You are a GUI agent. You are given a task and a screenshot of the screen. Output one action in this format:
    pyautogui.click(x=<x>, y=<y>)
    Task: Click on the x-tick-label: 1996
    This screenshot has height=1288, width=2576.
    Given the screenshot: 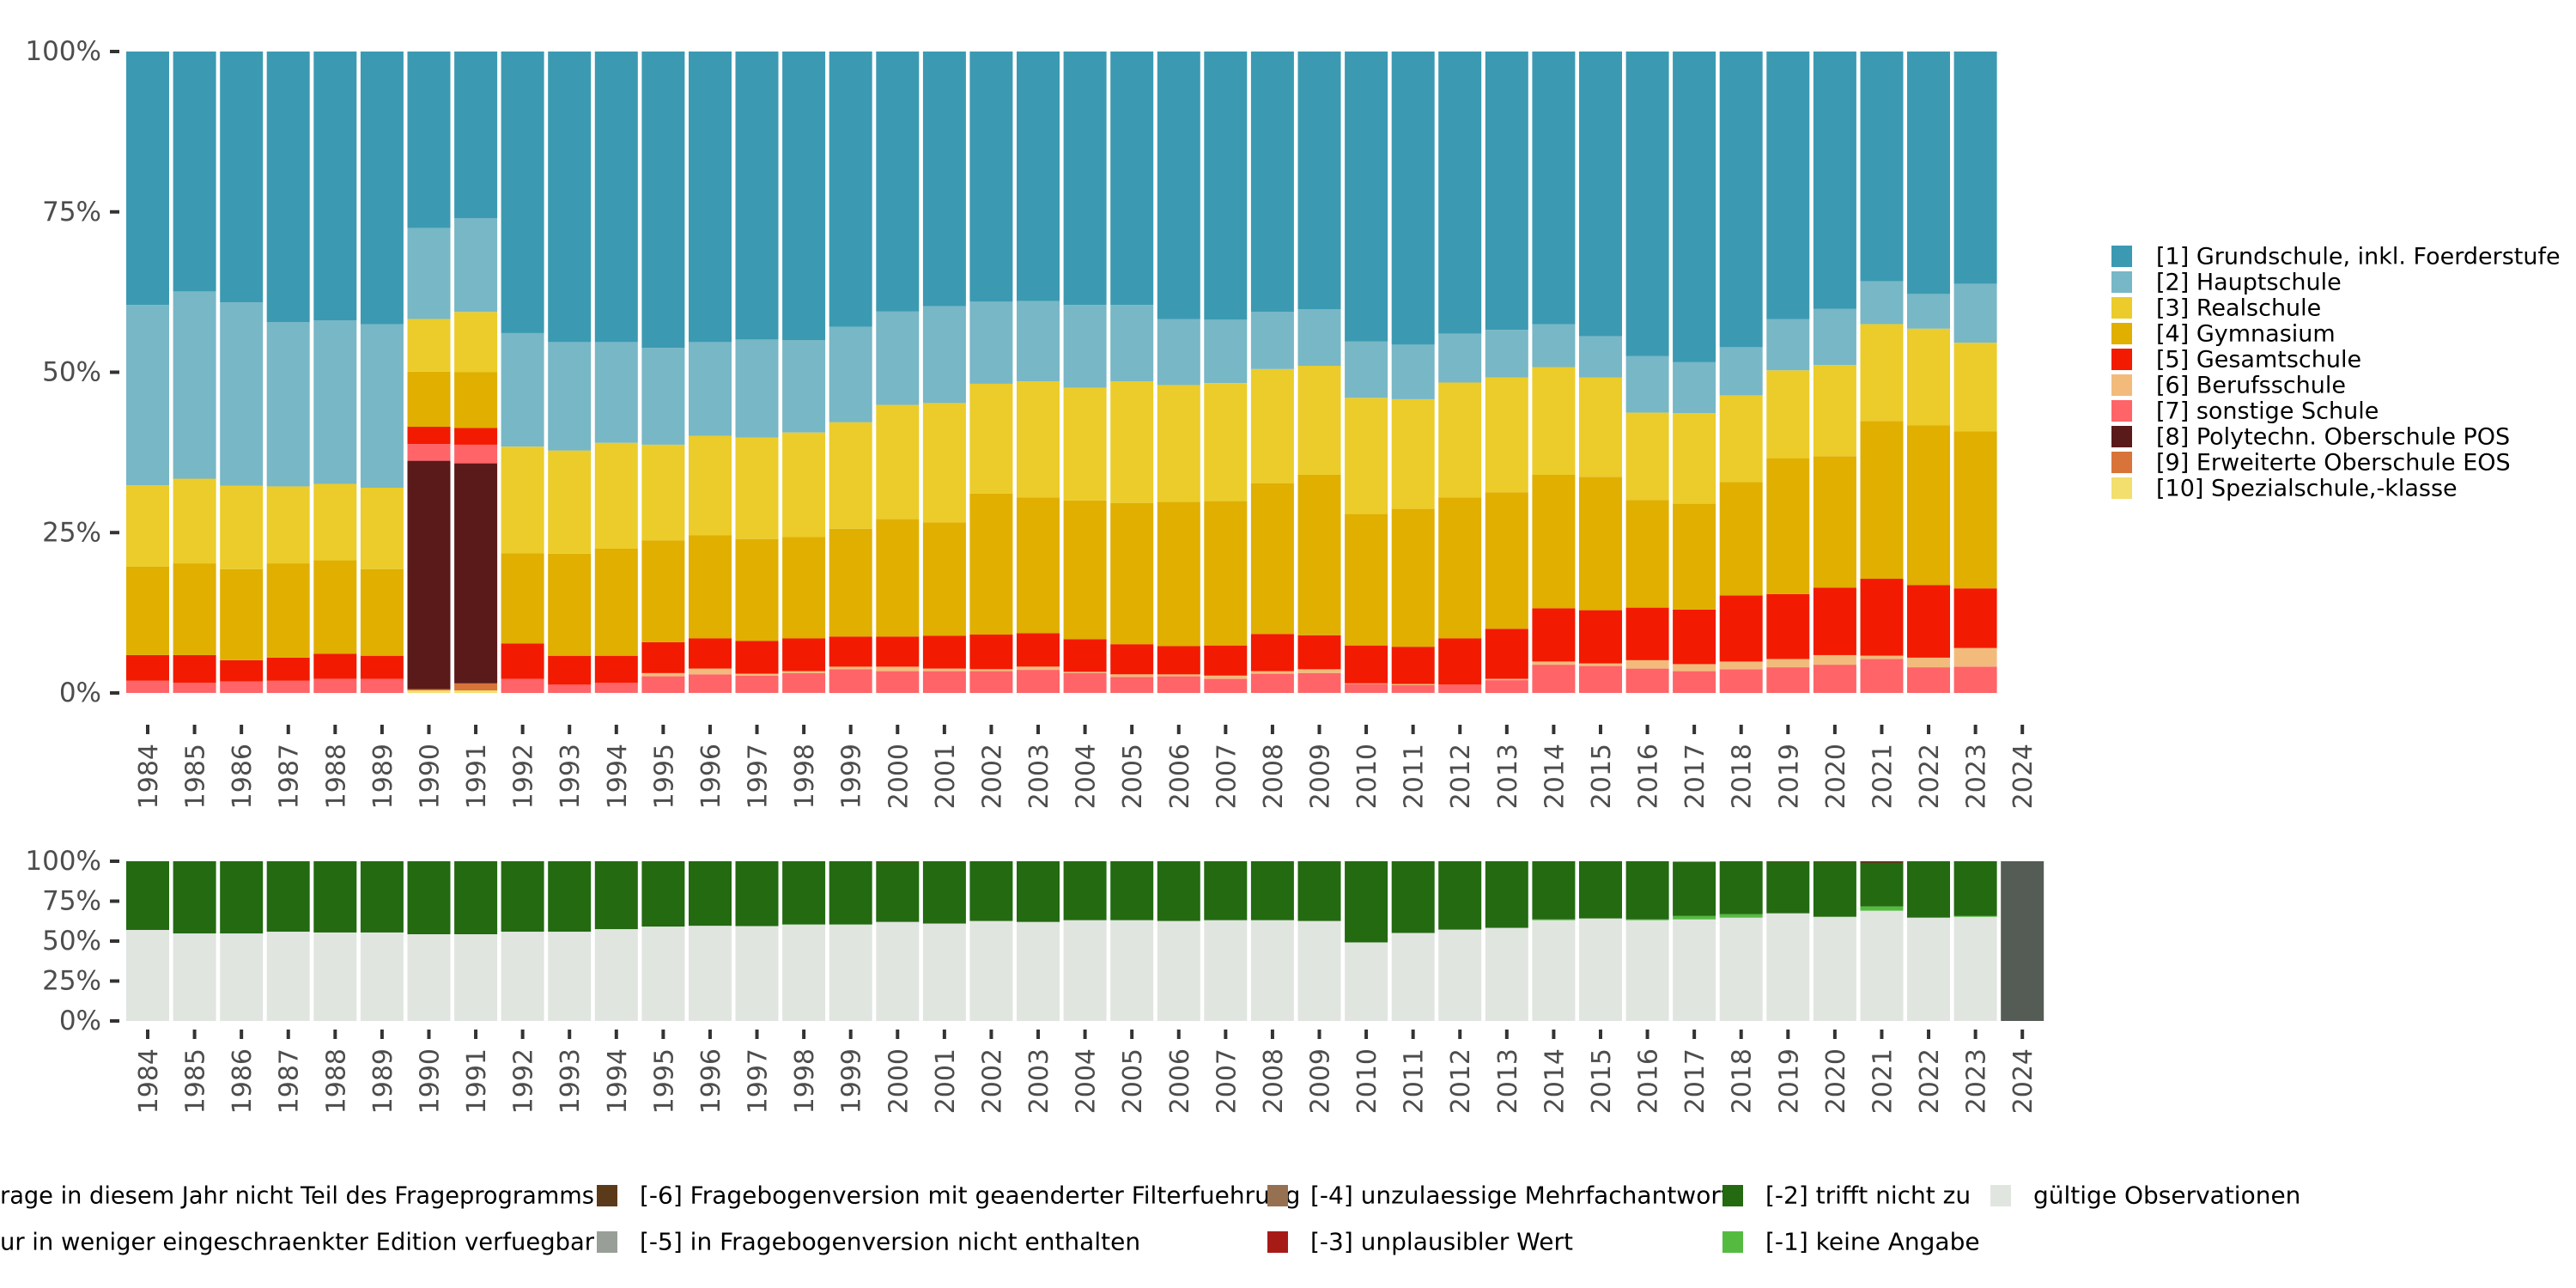 What is the action you would take?
    pyautogui.click(x=711, y=1081)
    